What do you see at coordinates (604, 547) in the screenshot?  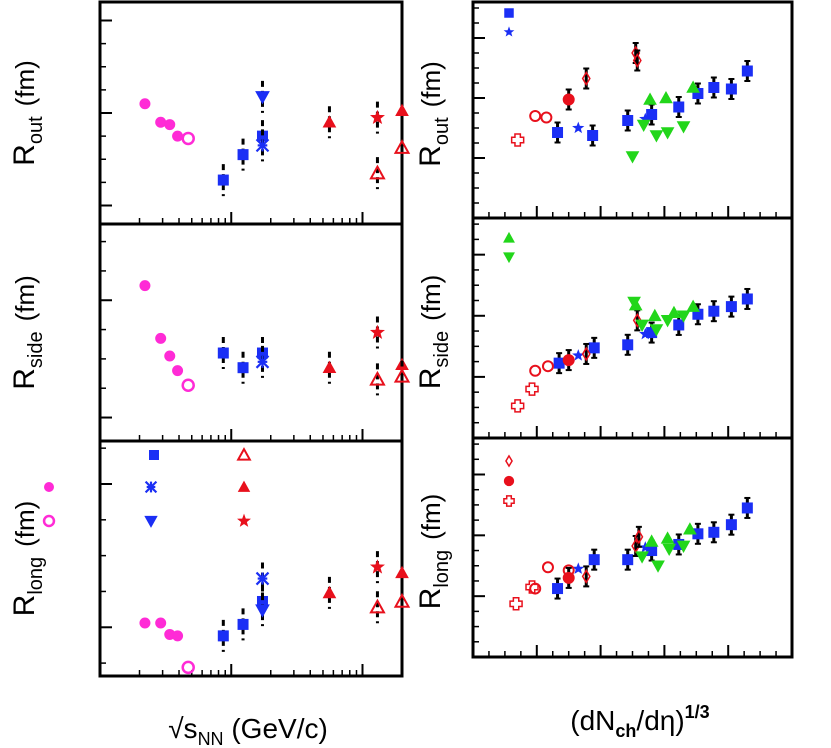 I see `right-panel-rlong: Rlong(fm)` at bounding box center [604, 547].